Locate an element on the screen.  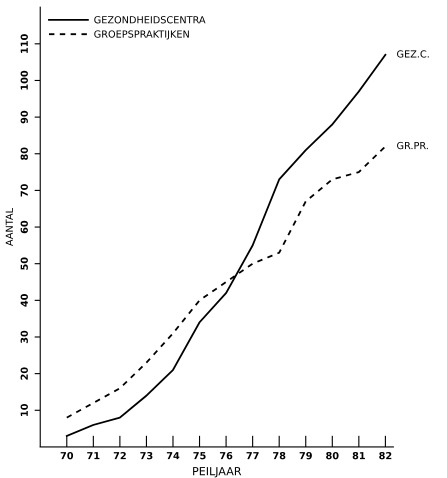
x-axis-title: PEILJAAR is located at coordinates (217, 472).